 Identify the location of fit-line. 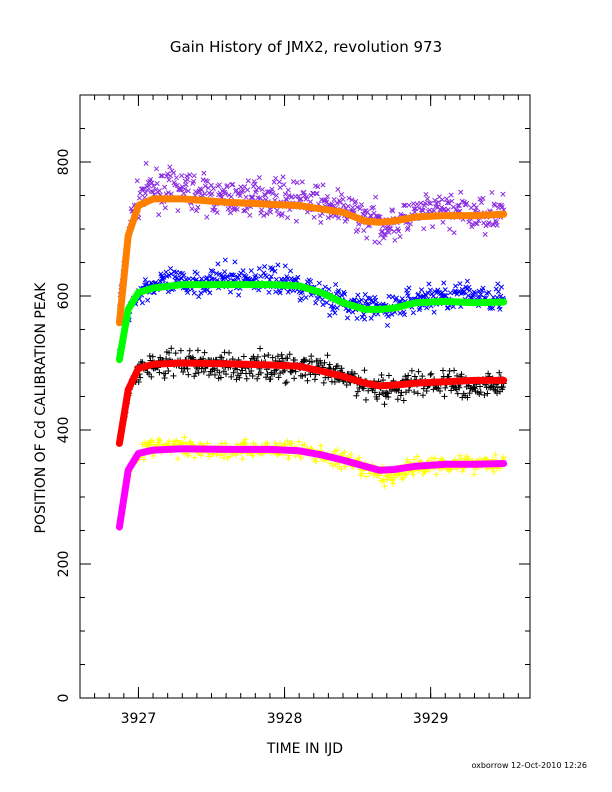
(311, 322).